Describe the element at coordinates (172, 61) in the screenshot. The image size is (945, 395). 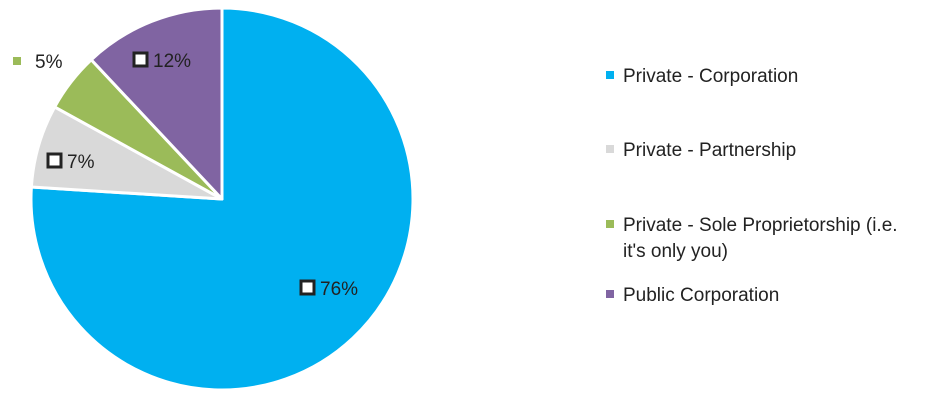
I see `data-label-text: 12%` at that location.